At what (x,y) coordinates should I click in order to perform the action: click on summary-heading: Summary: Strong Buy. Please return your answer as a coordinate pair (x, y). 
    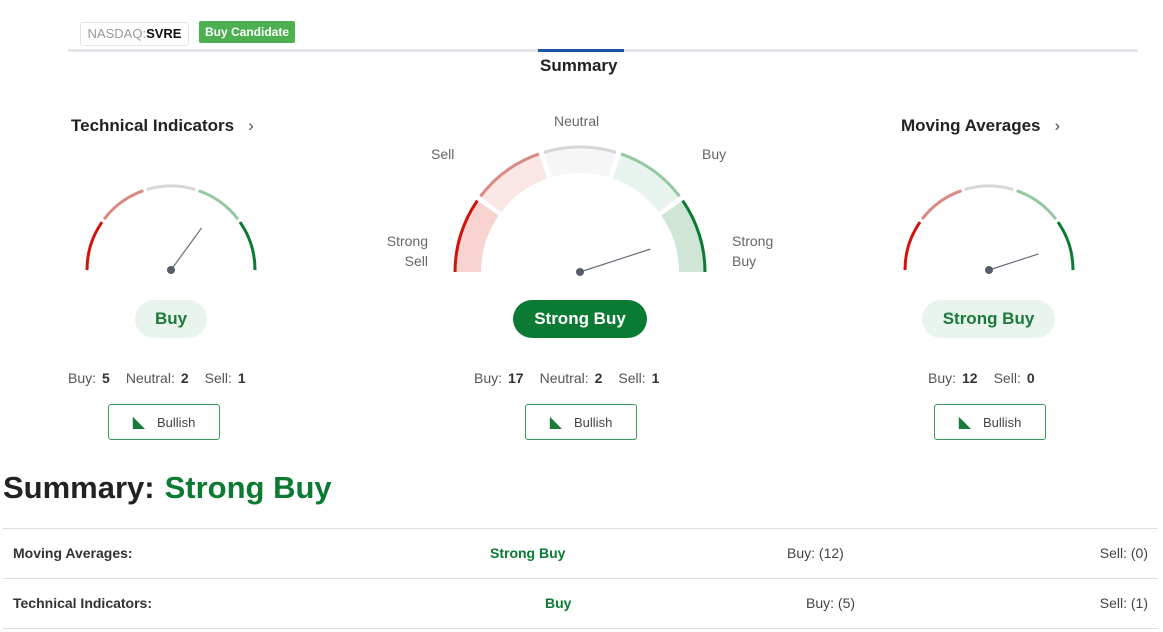
    Looking at the image, I should click on (167, 487).